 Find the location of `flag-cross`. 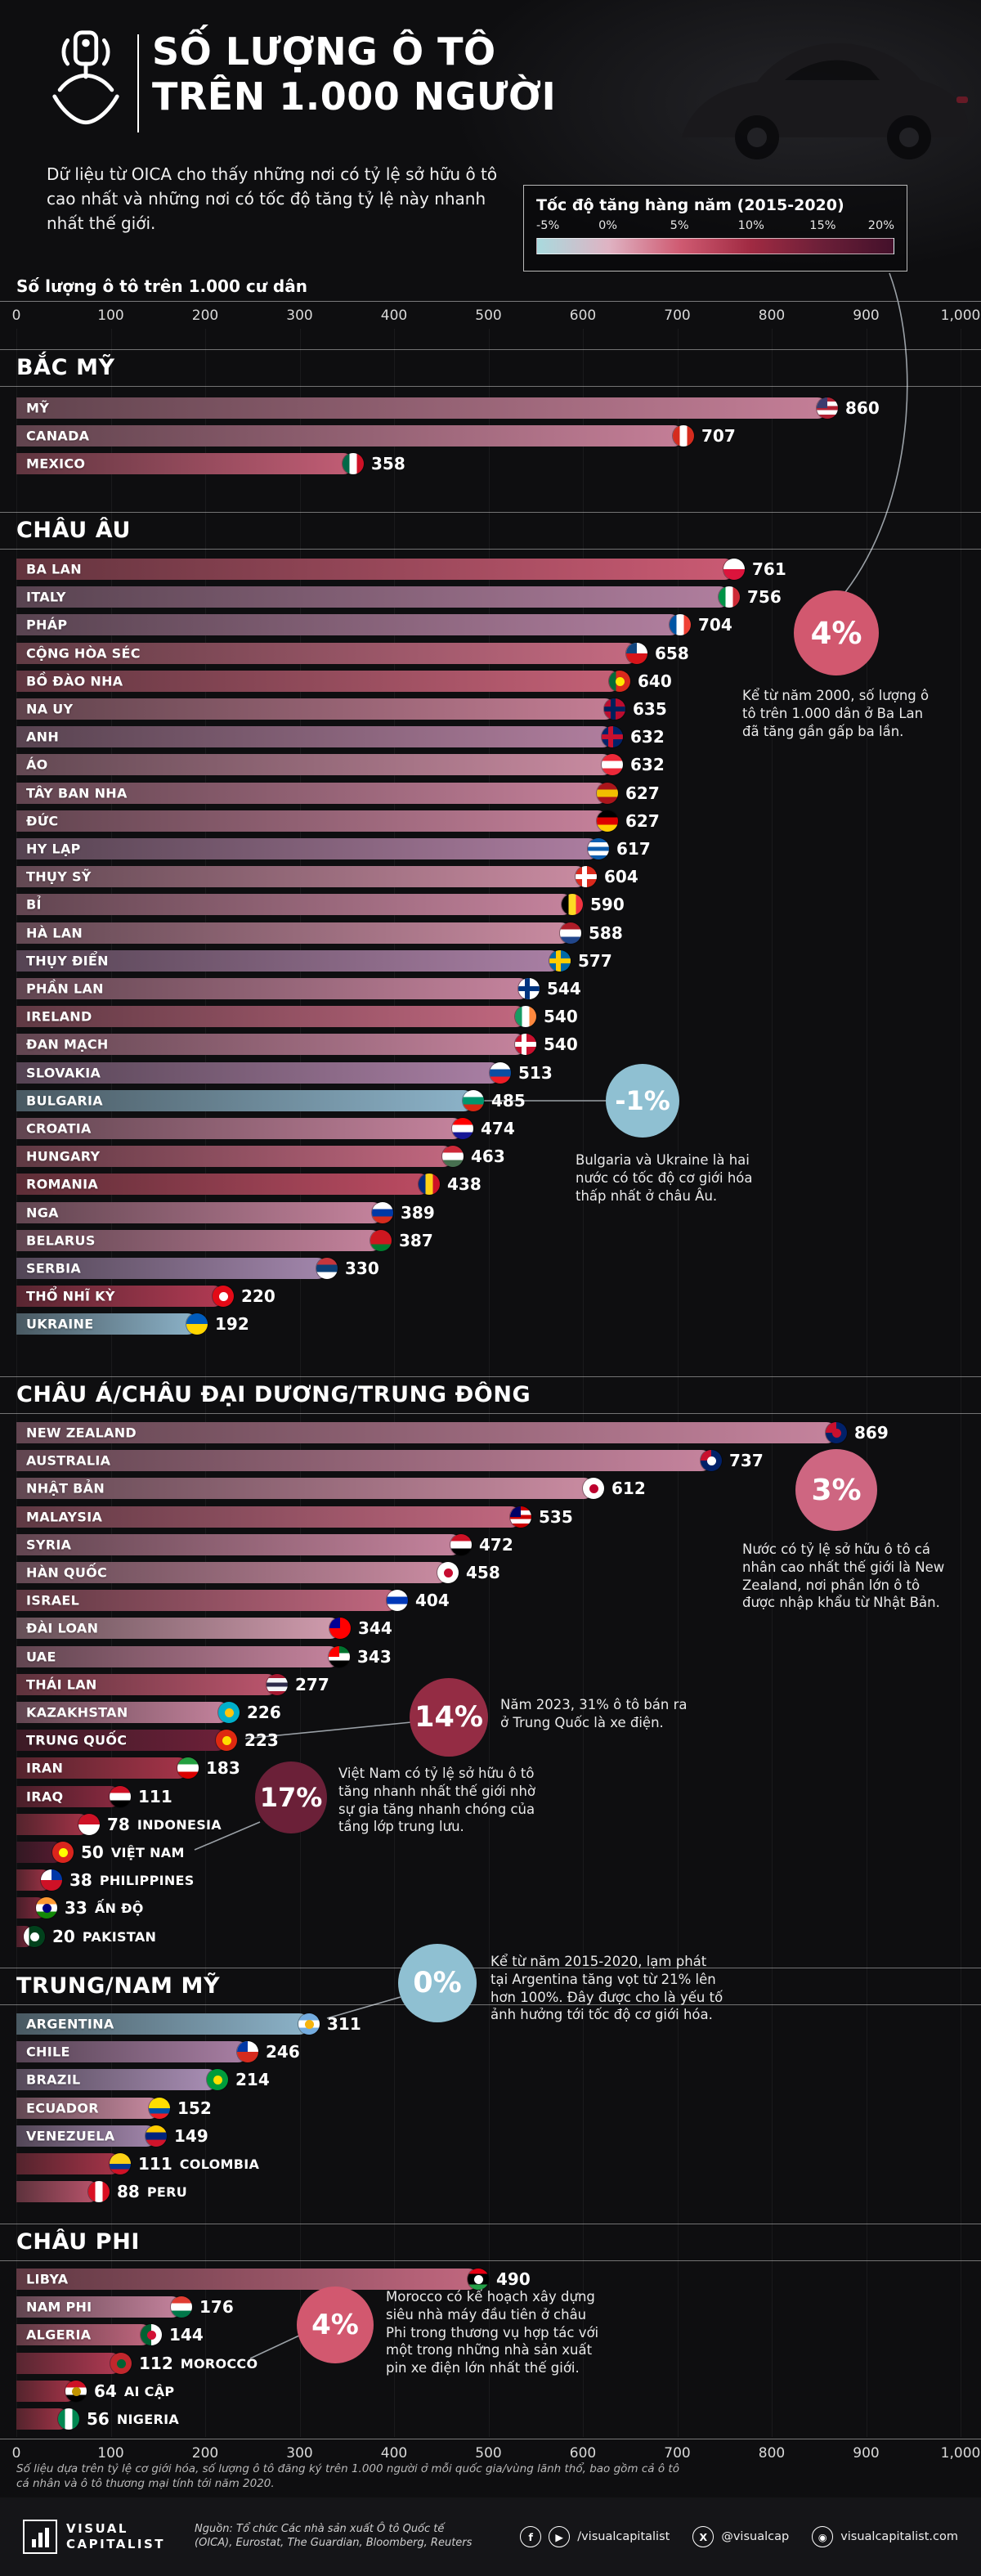

flag-cross is located at coordinates (613, 709).